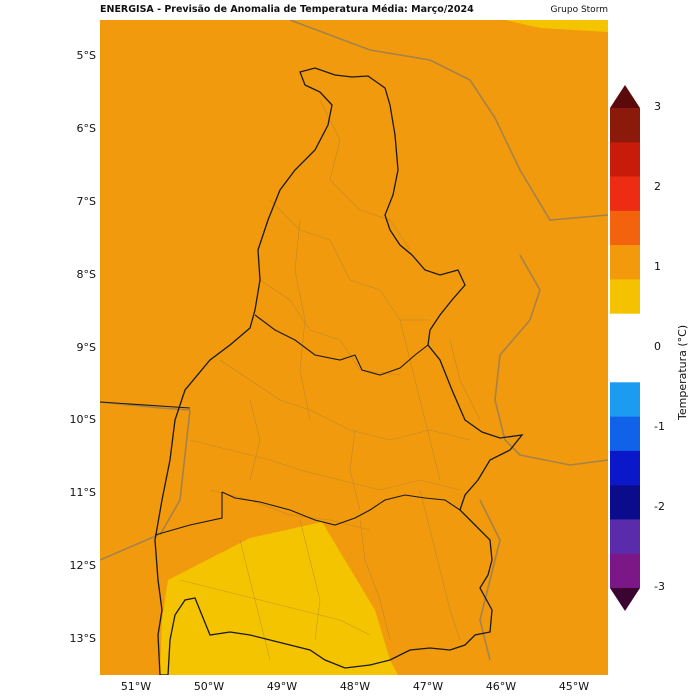 This screenshot has width=700, height=700. I want to click on colorbar-extend-bottom, so click(625, 599).